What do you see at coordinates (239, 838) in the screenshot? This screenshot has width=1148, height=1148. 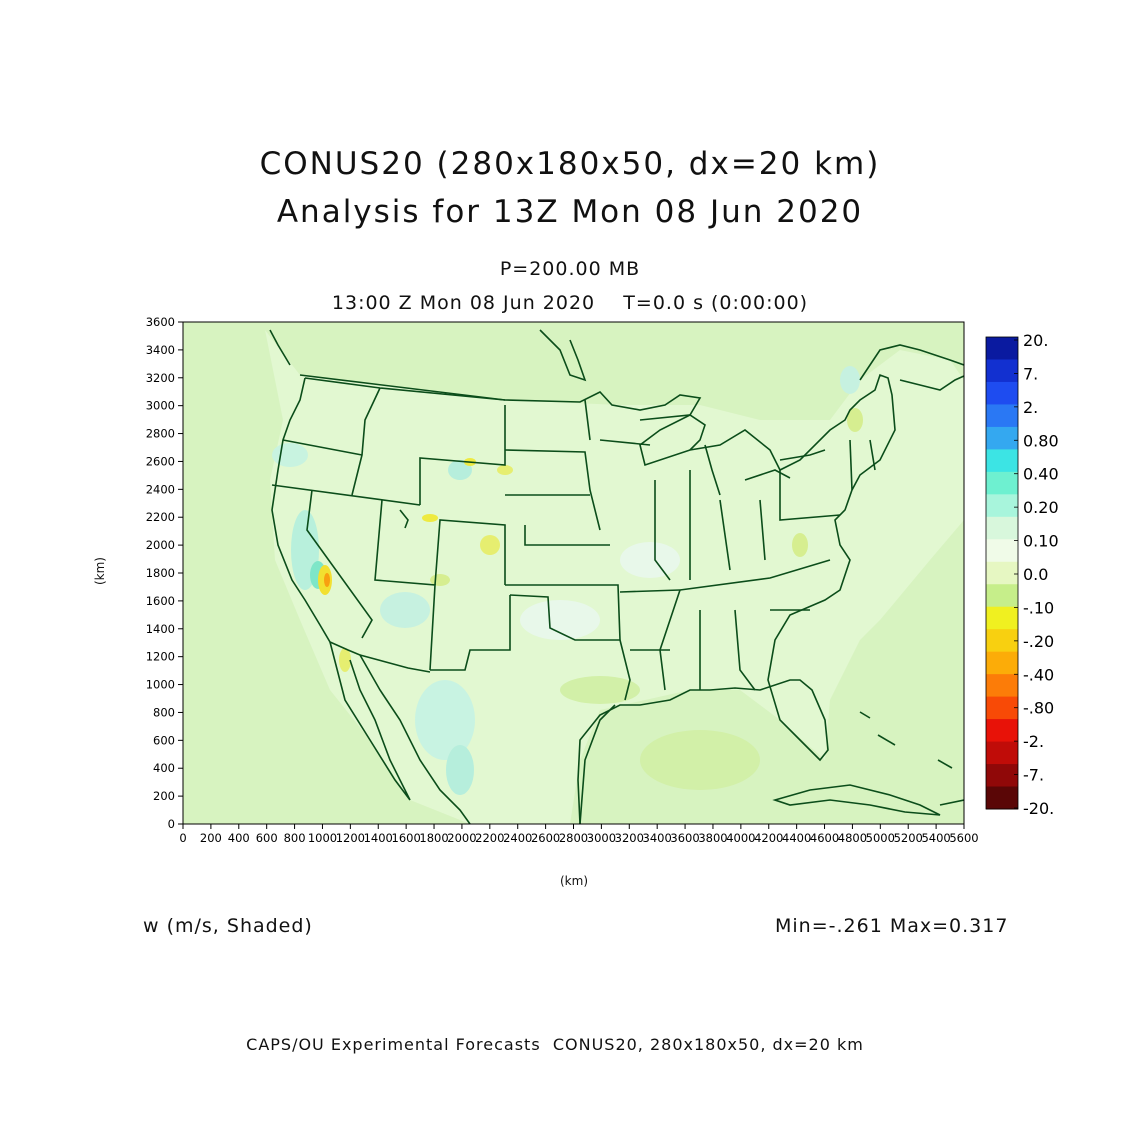 I see `x-tick-label: 400` at bounding box center [239, 838].